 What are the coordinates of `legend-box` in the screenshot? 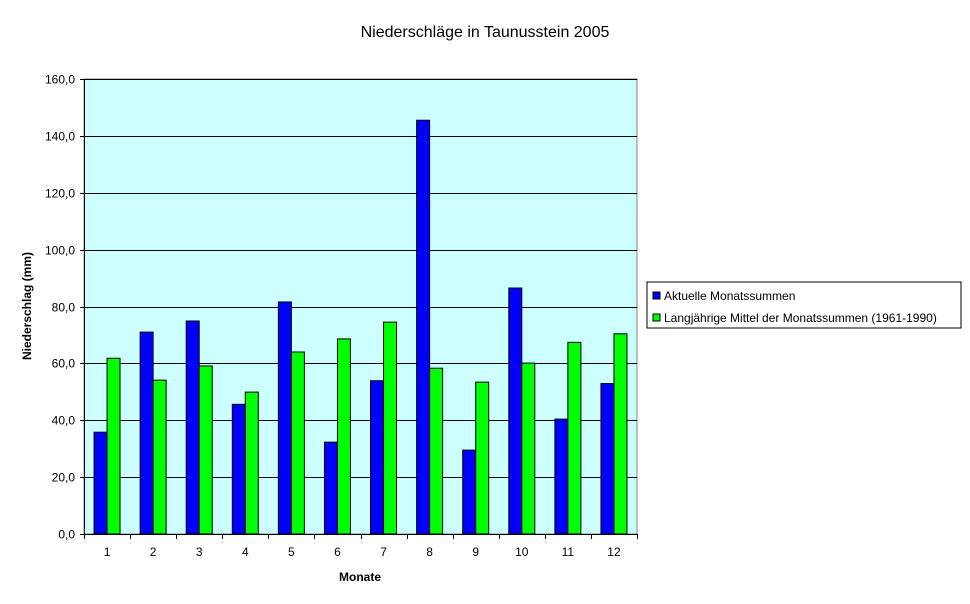 It's located at (804, 305).